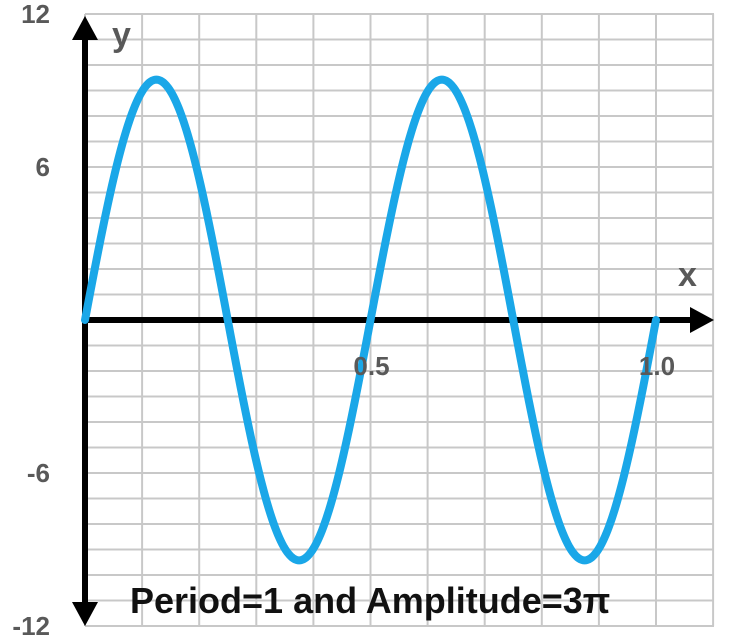  What do you see at coordinates (657, 366) in the screenshot?
I see `x-tick-label: 1.0` at bounding box center [657, 366].